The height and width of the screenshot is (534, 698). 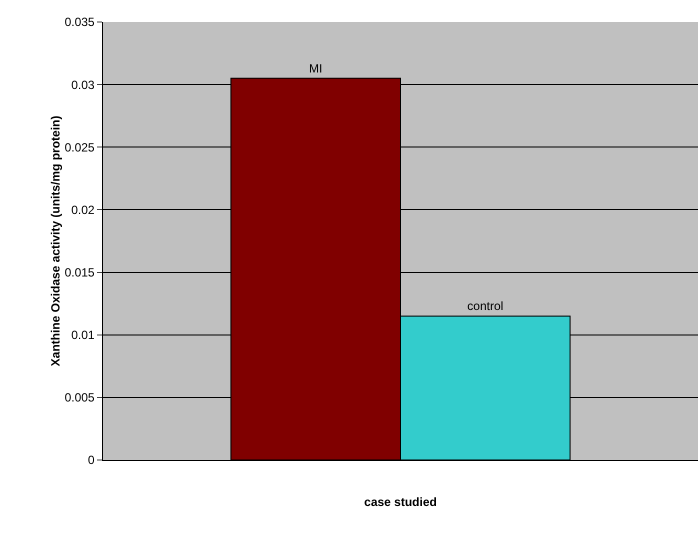 I want to click on y-tick-label: 0.01, so click(x=83, y=335).